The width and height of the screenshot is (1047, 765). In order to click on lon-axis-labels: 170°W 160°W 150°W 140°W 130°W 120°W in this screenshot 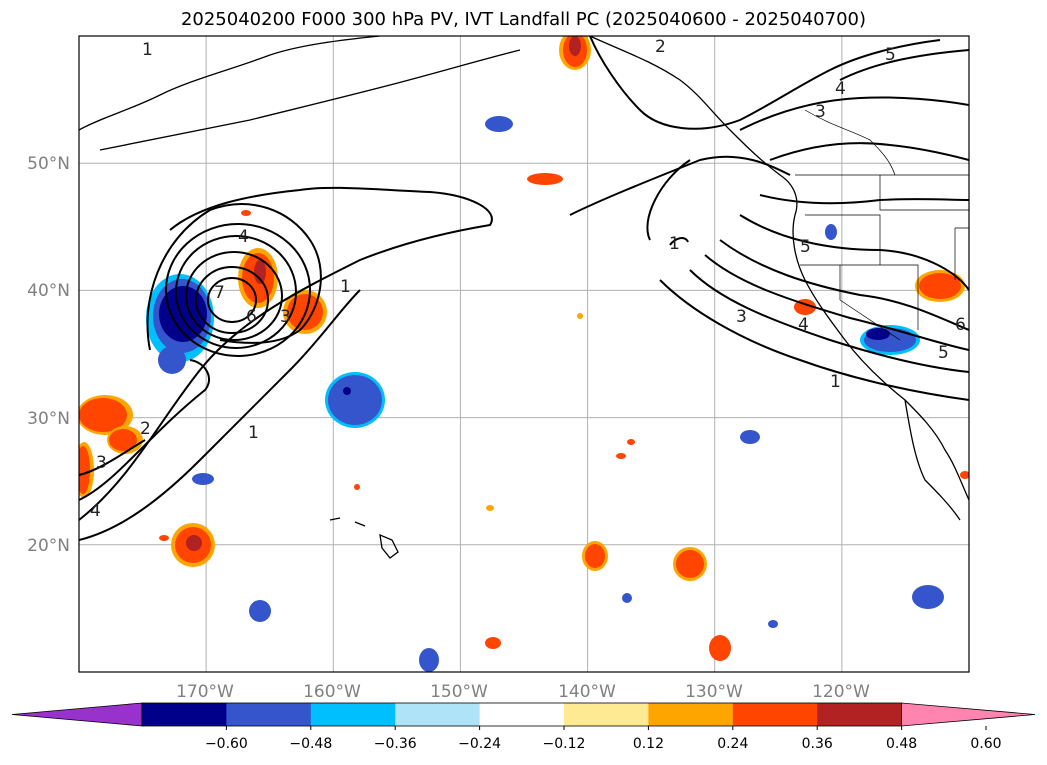, I will do `click(523, 692)`.